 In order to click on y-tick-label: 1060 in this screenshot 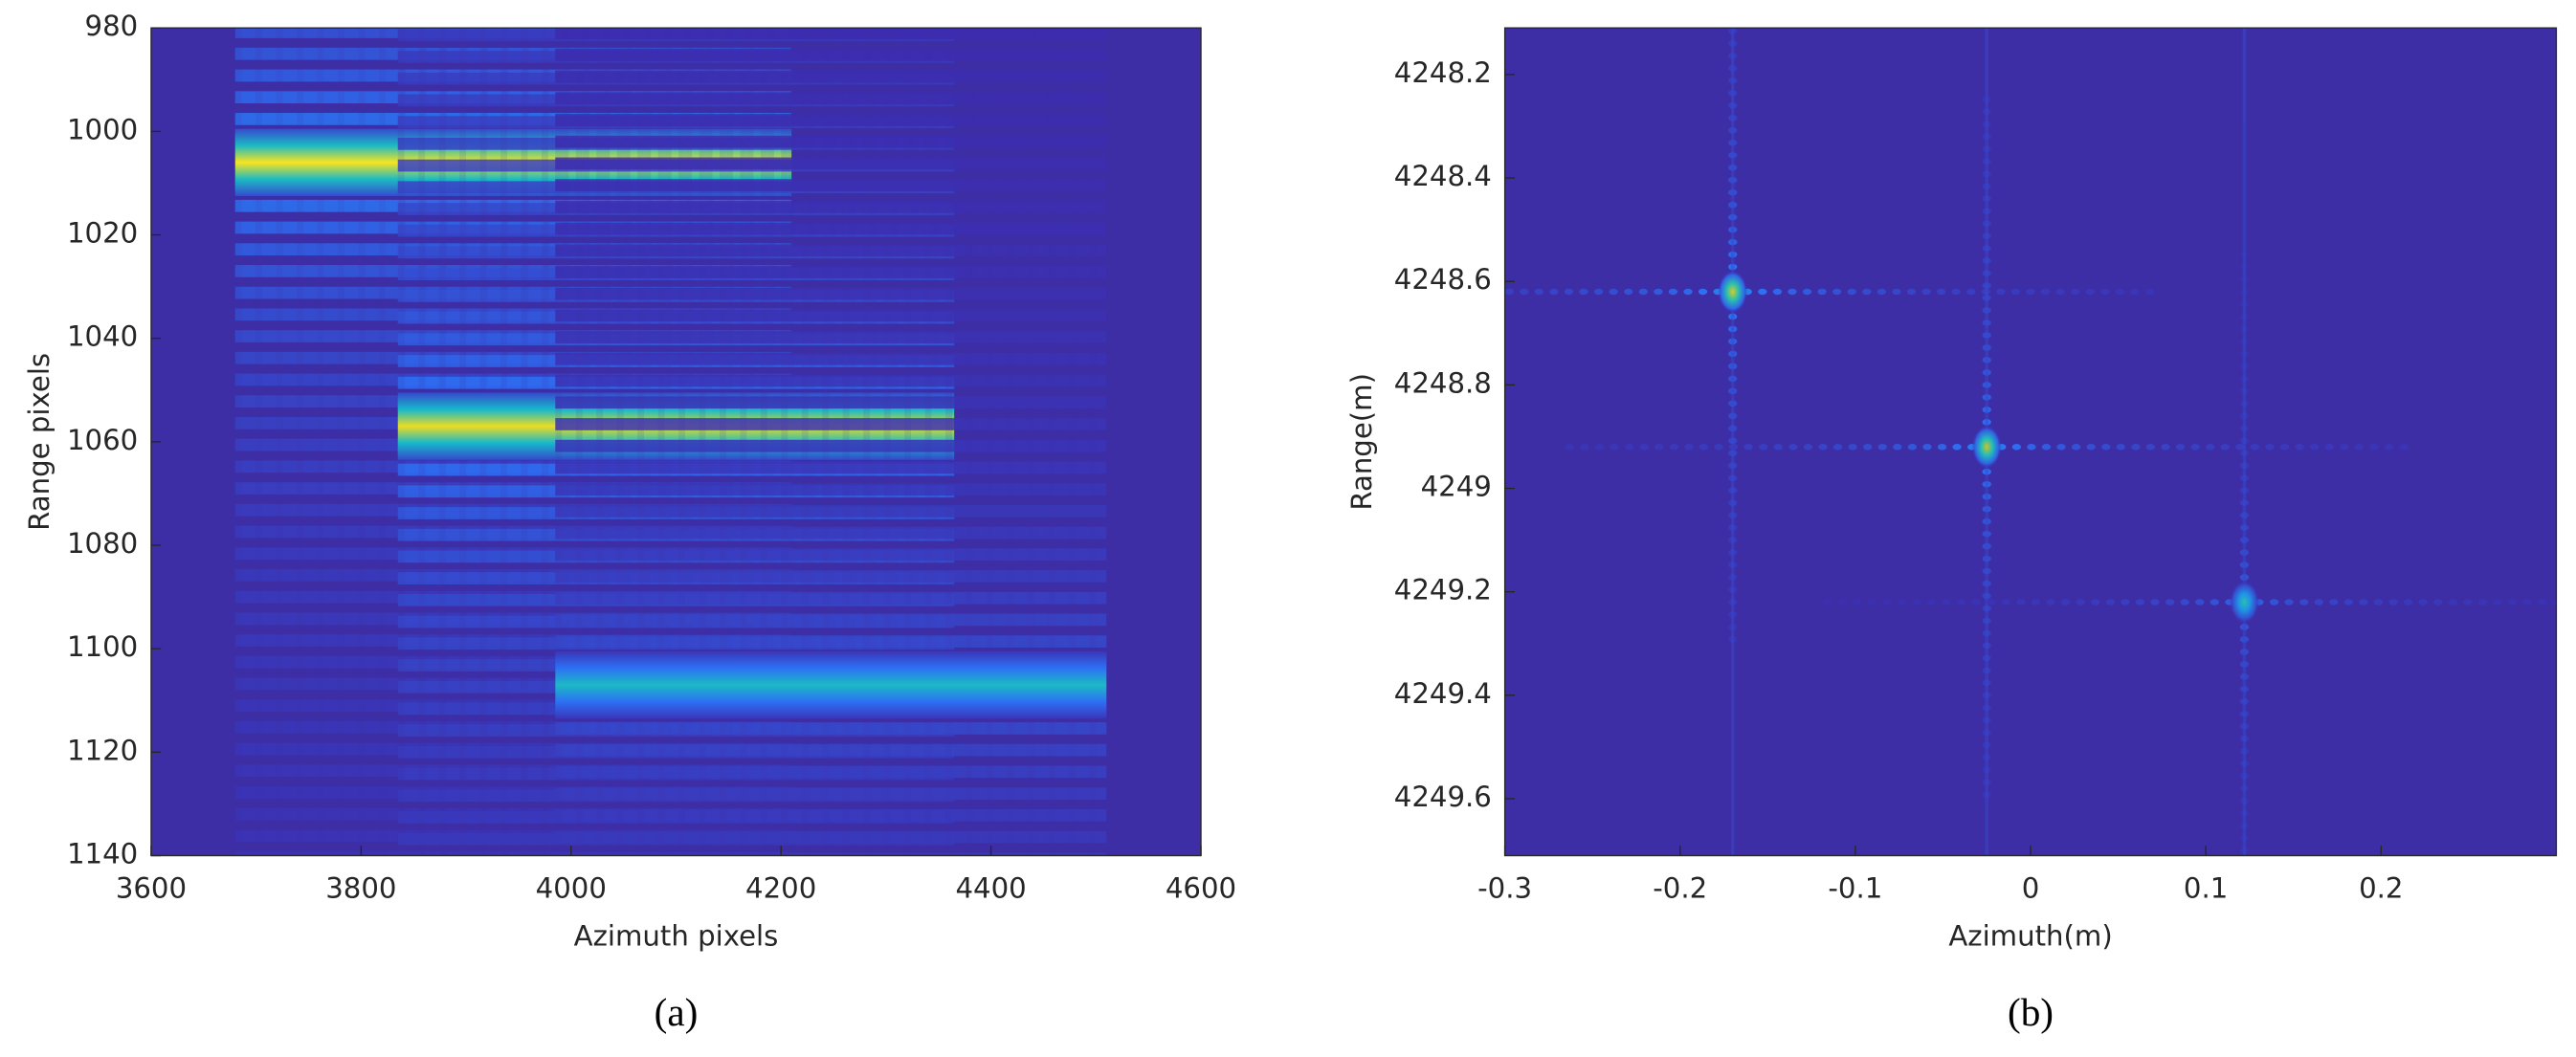, I will do `click(102, 440)`.